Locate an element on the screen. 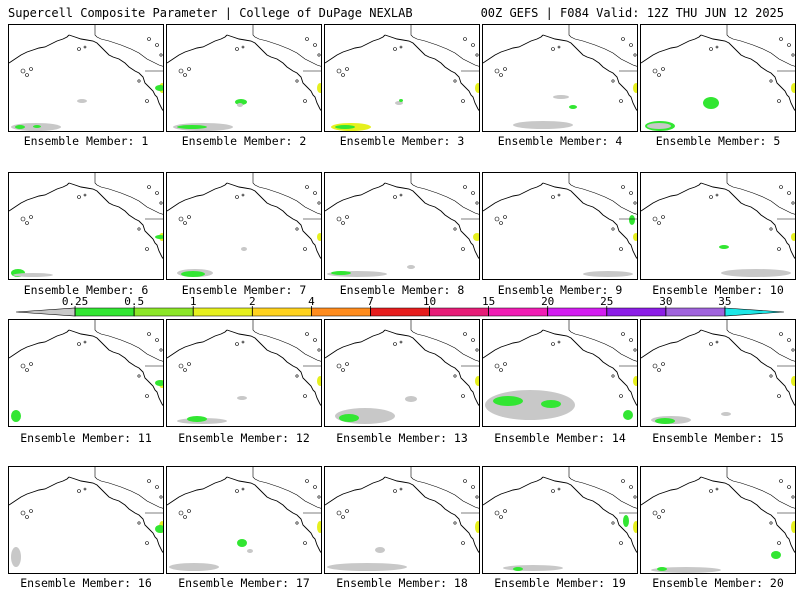 The height and width of the screenshot is (600, 800). ensemble-member-label: Ensemble Member: 13 is located at coordinates (402, 438).